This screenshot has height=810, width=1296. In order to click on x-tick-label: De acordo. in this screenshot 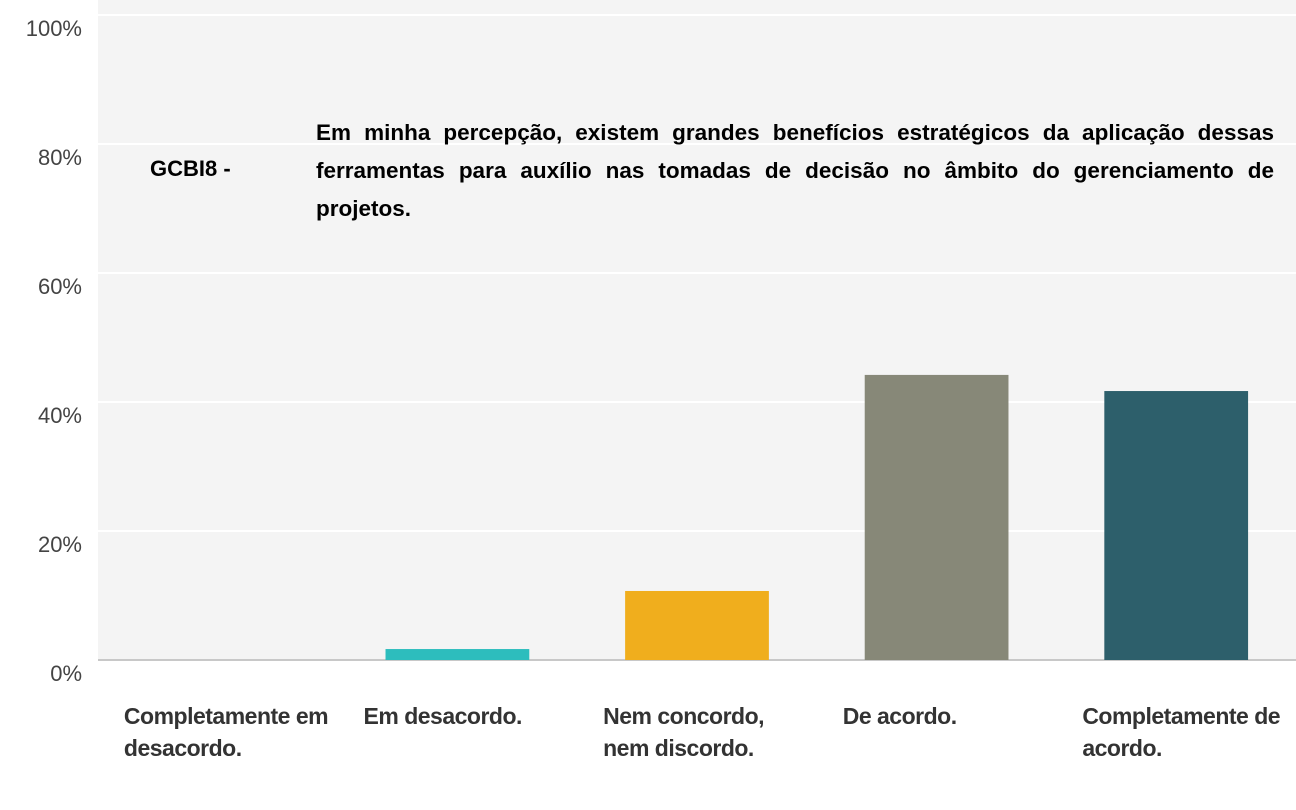, I will do `click(899, 716)`.